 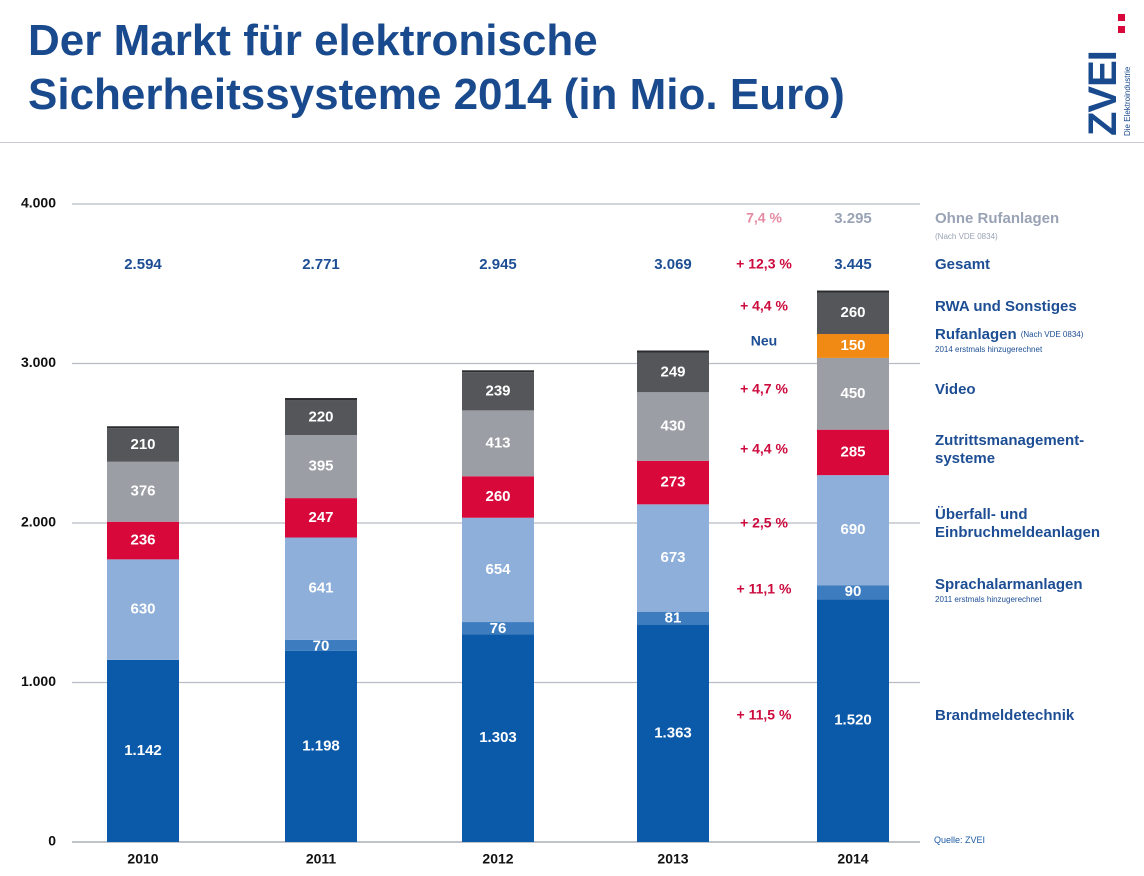 I want to click on data-label-2013-series-0: 1.363, so click(x=673, y=732).